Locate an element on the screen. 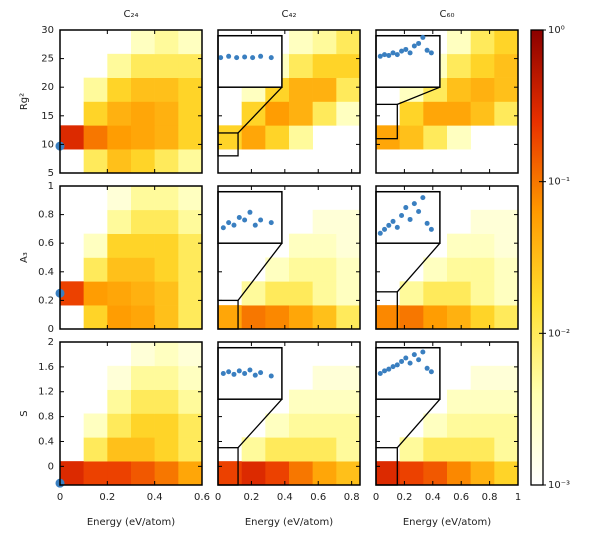 This screenshot has height=557, width=600. x-tick-label: 0.8 is located at coordinates (490, 497).